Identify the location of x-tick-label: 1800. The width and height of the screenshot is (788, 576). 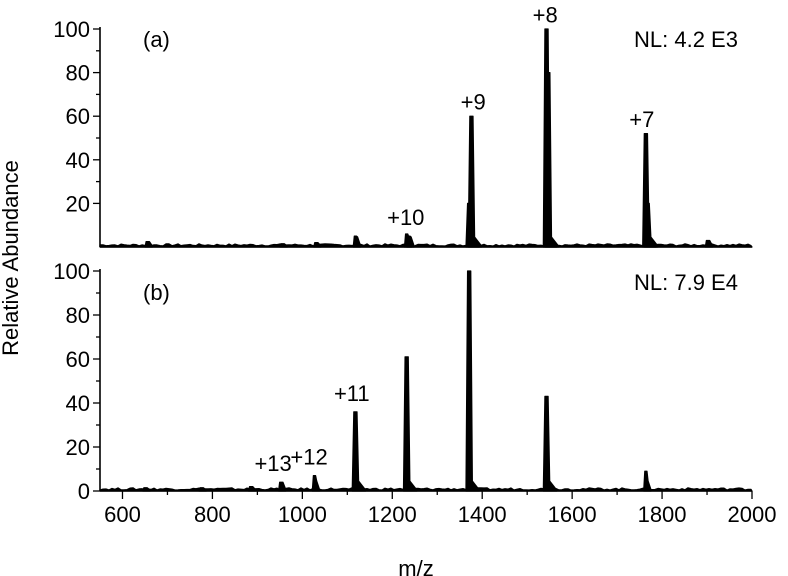
(662, 514).